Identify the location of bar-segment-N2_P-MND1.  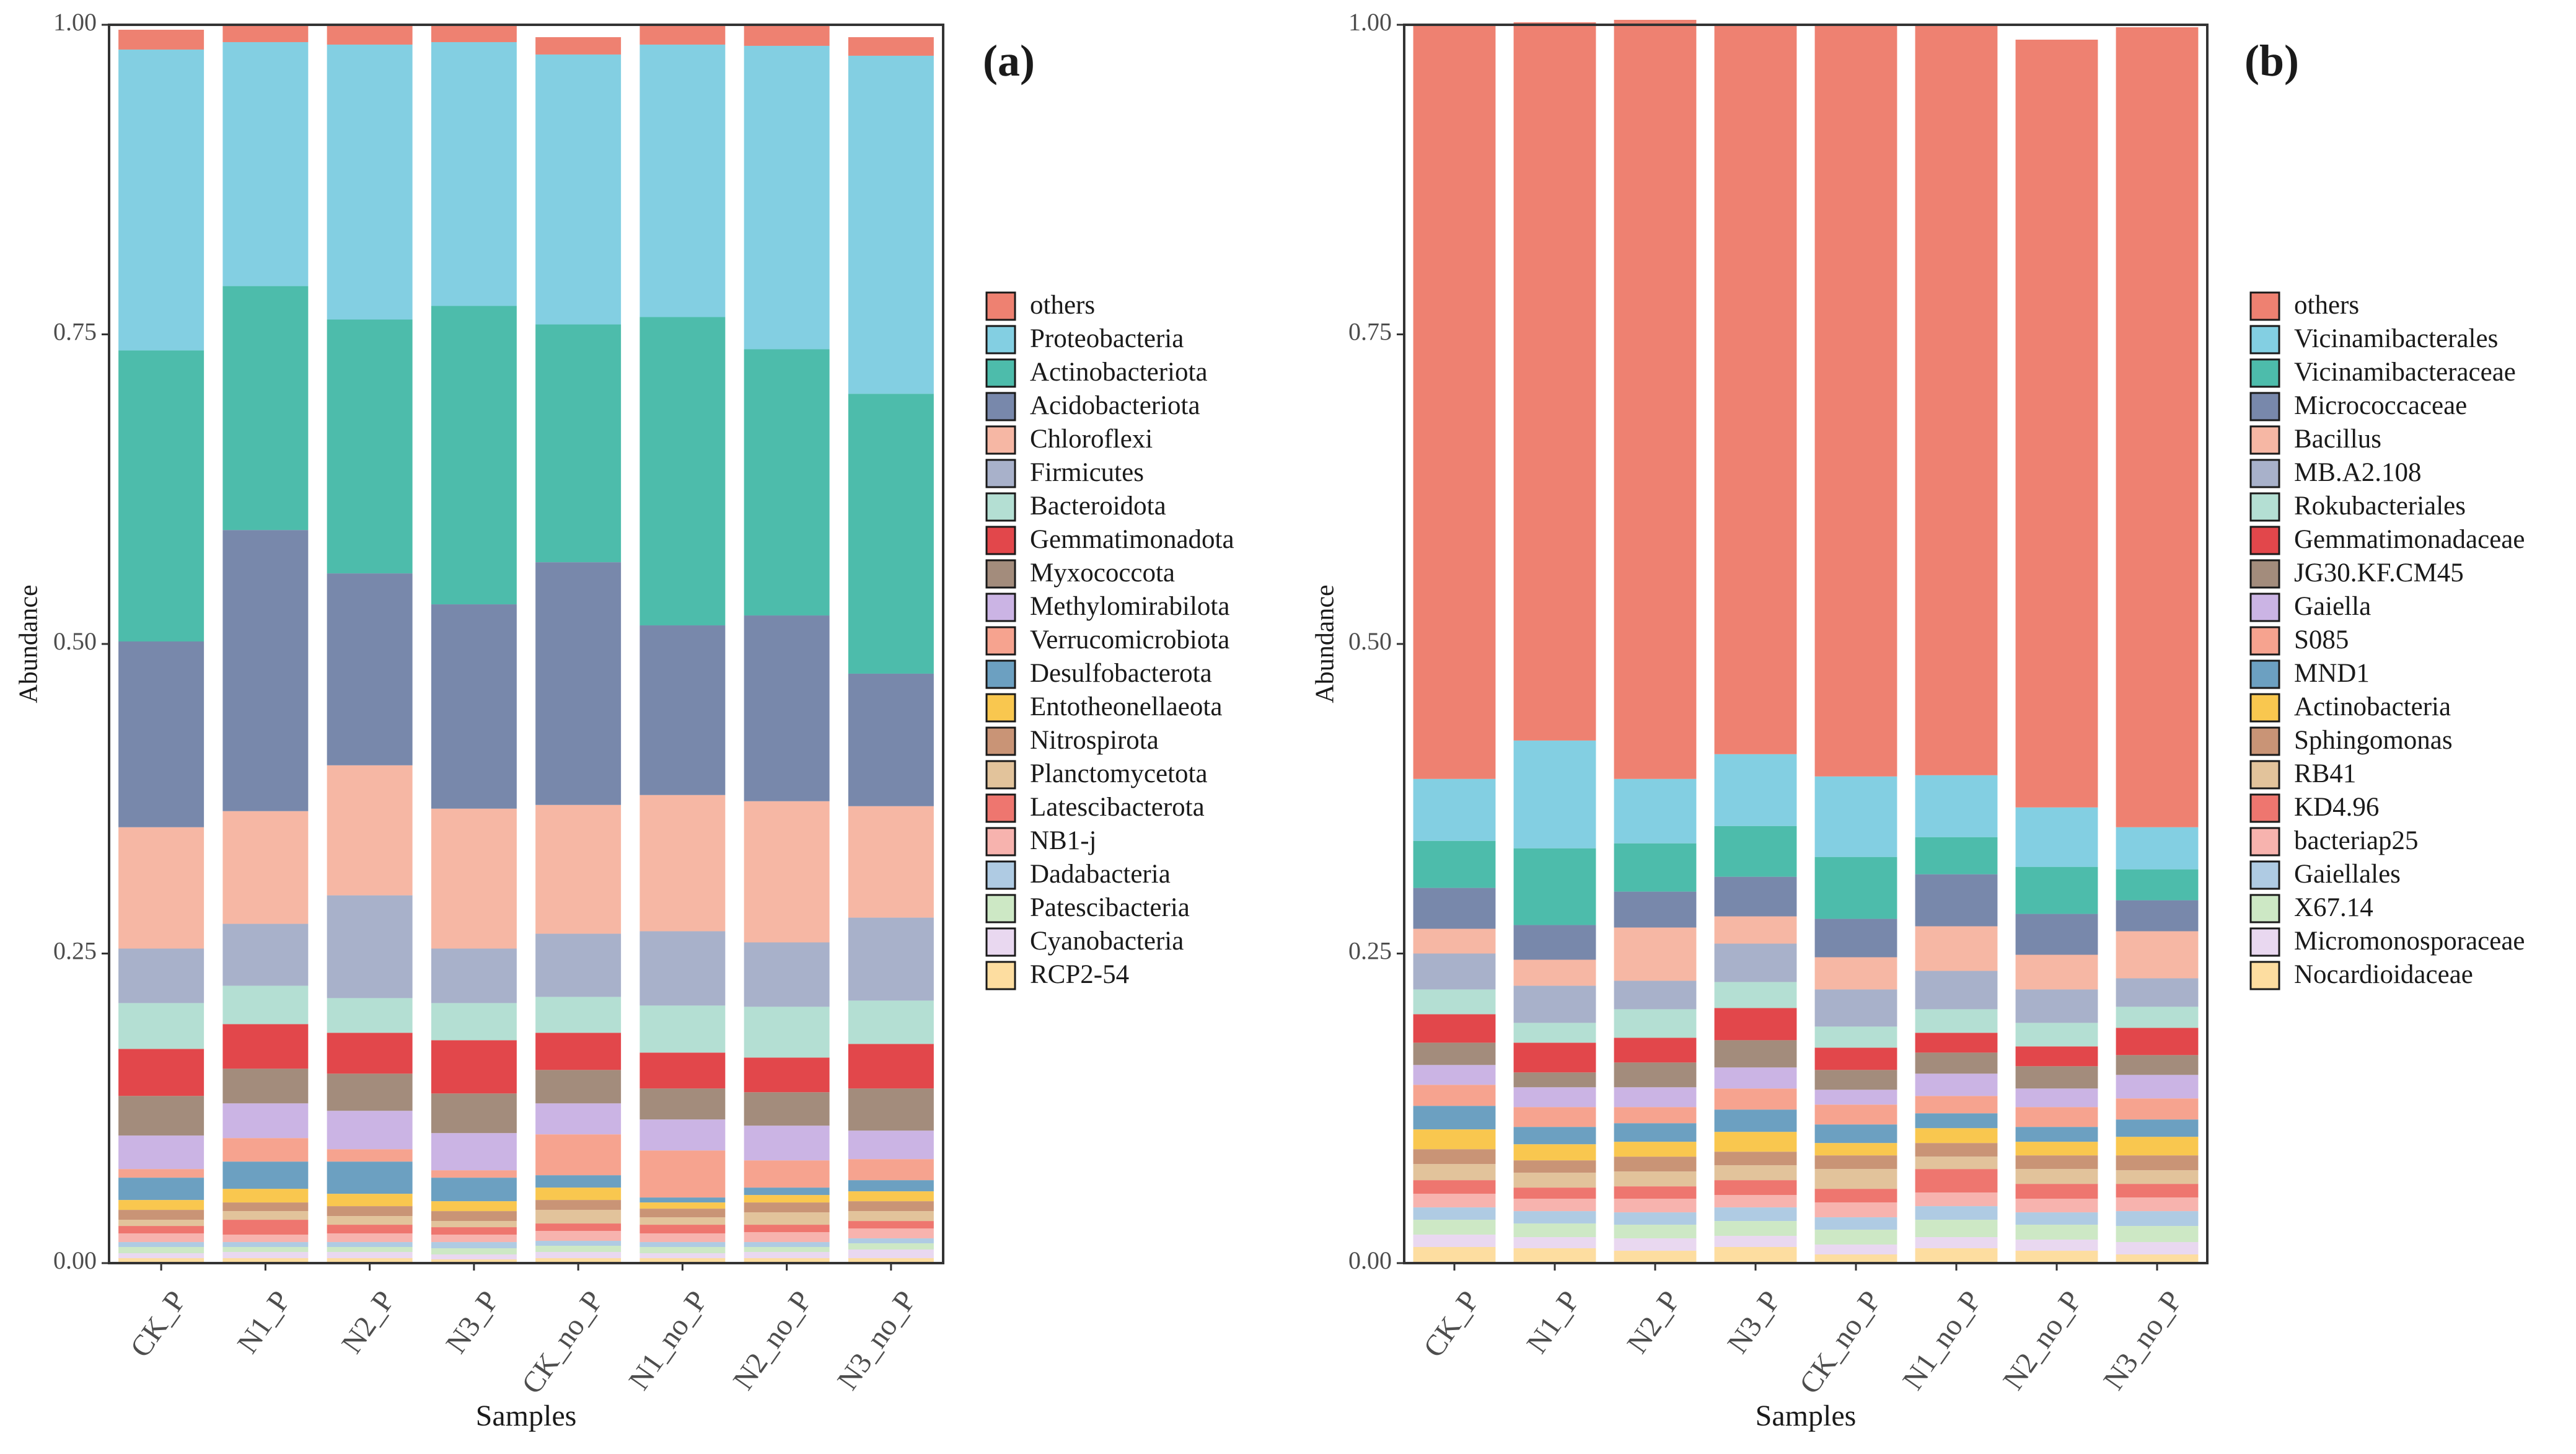
(1655, 1132).